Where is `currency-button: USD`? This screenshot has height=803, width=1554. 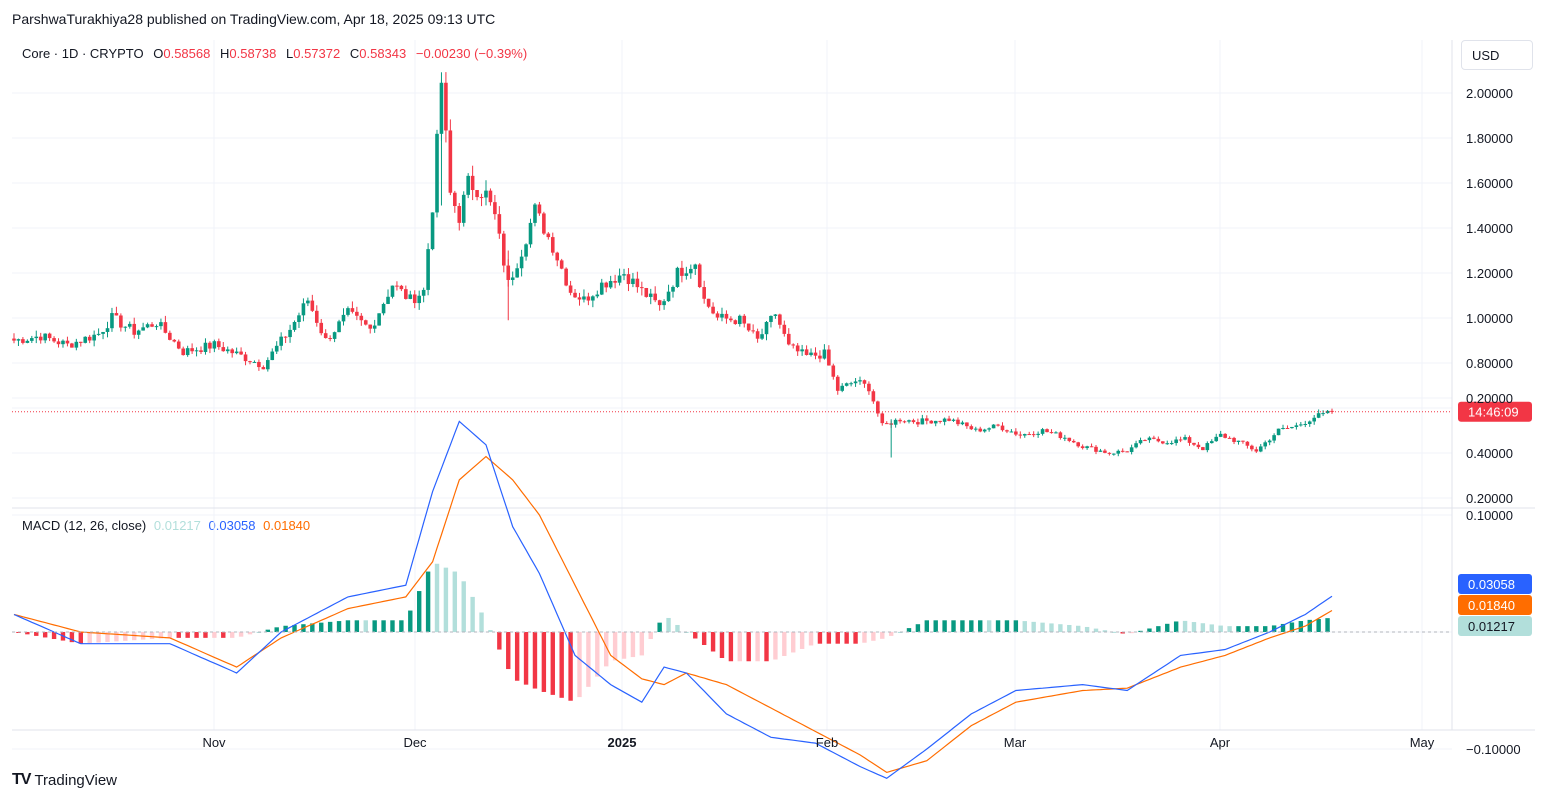
currency-button: USD is located at coordinates (1497, 55).